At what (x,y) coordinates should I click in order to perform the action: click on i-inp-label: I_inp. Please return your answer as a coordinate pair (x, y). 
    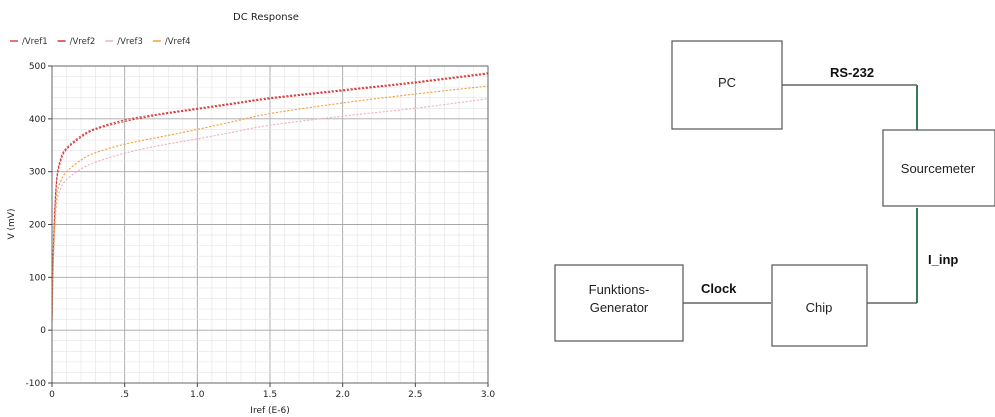
    Looking at the image, I should click on (943, 259).